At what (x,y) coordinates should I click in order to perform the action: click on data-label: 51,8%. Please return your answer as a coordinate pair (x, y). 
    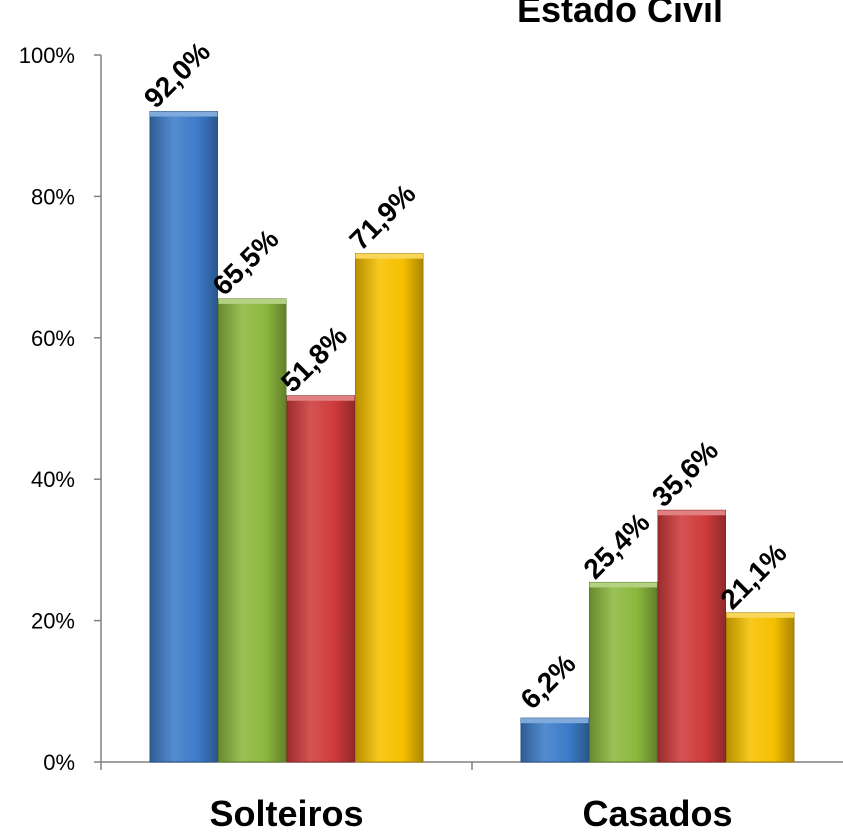
    Looking at the image, I should click on (314, 359).